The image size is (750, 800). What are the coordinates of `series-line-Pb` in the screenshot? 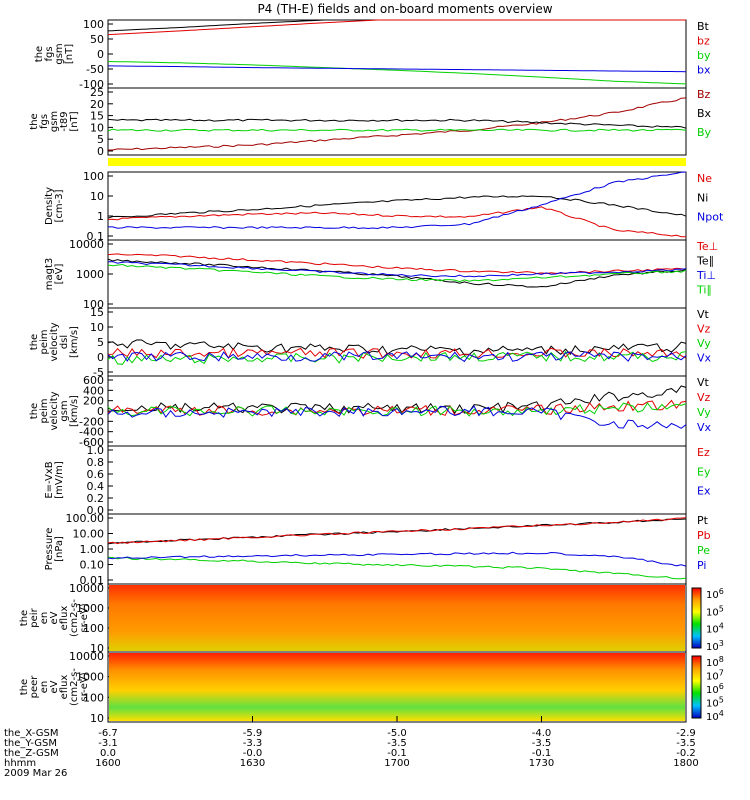 It's located at (397, 531).